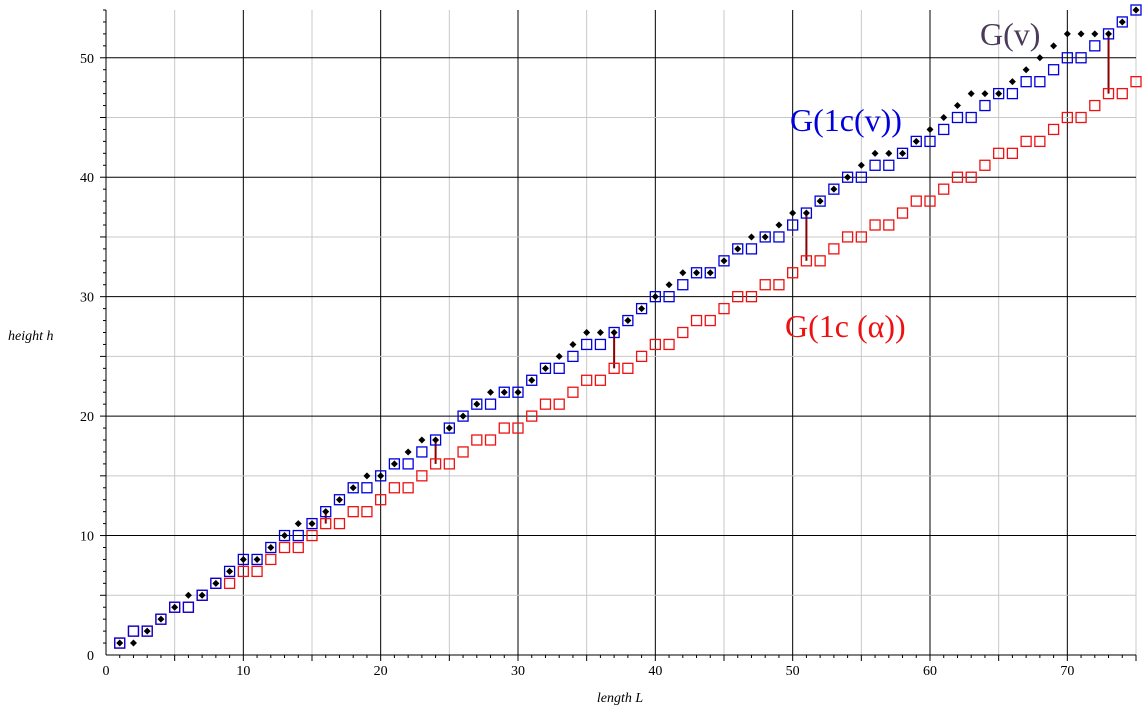 The width and height of the screenshot is (1143, 708). Describe the element at coordinates (793, 671) in the screenshot. I see `x-tick-label: 50` at that location.